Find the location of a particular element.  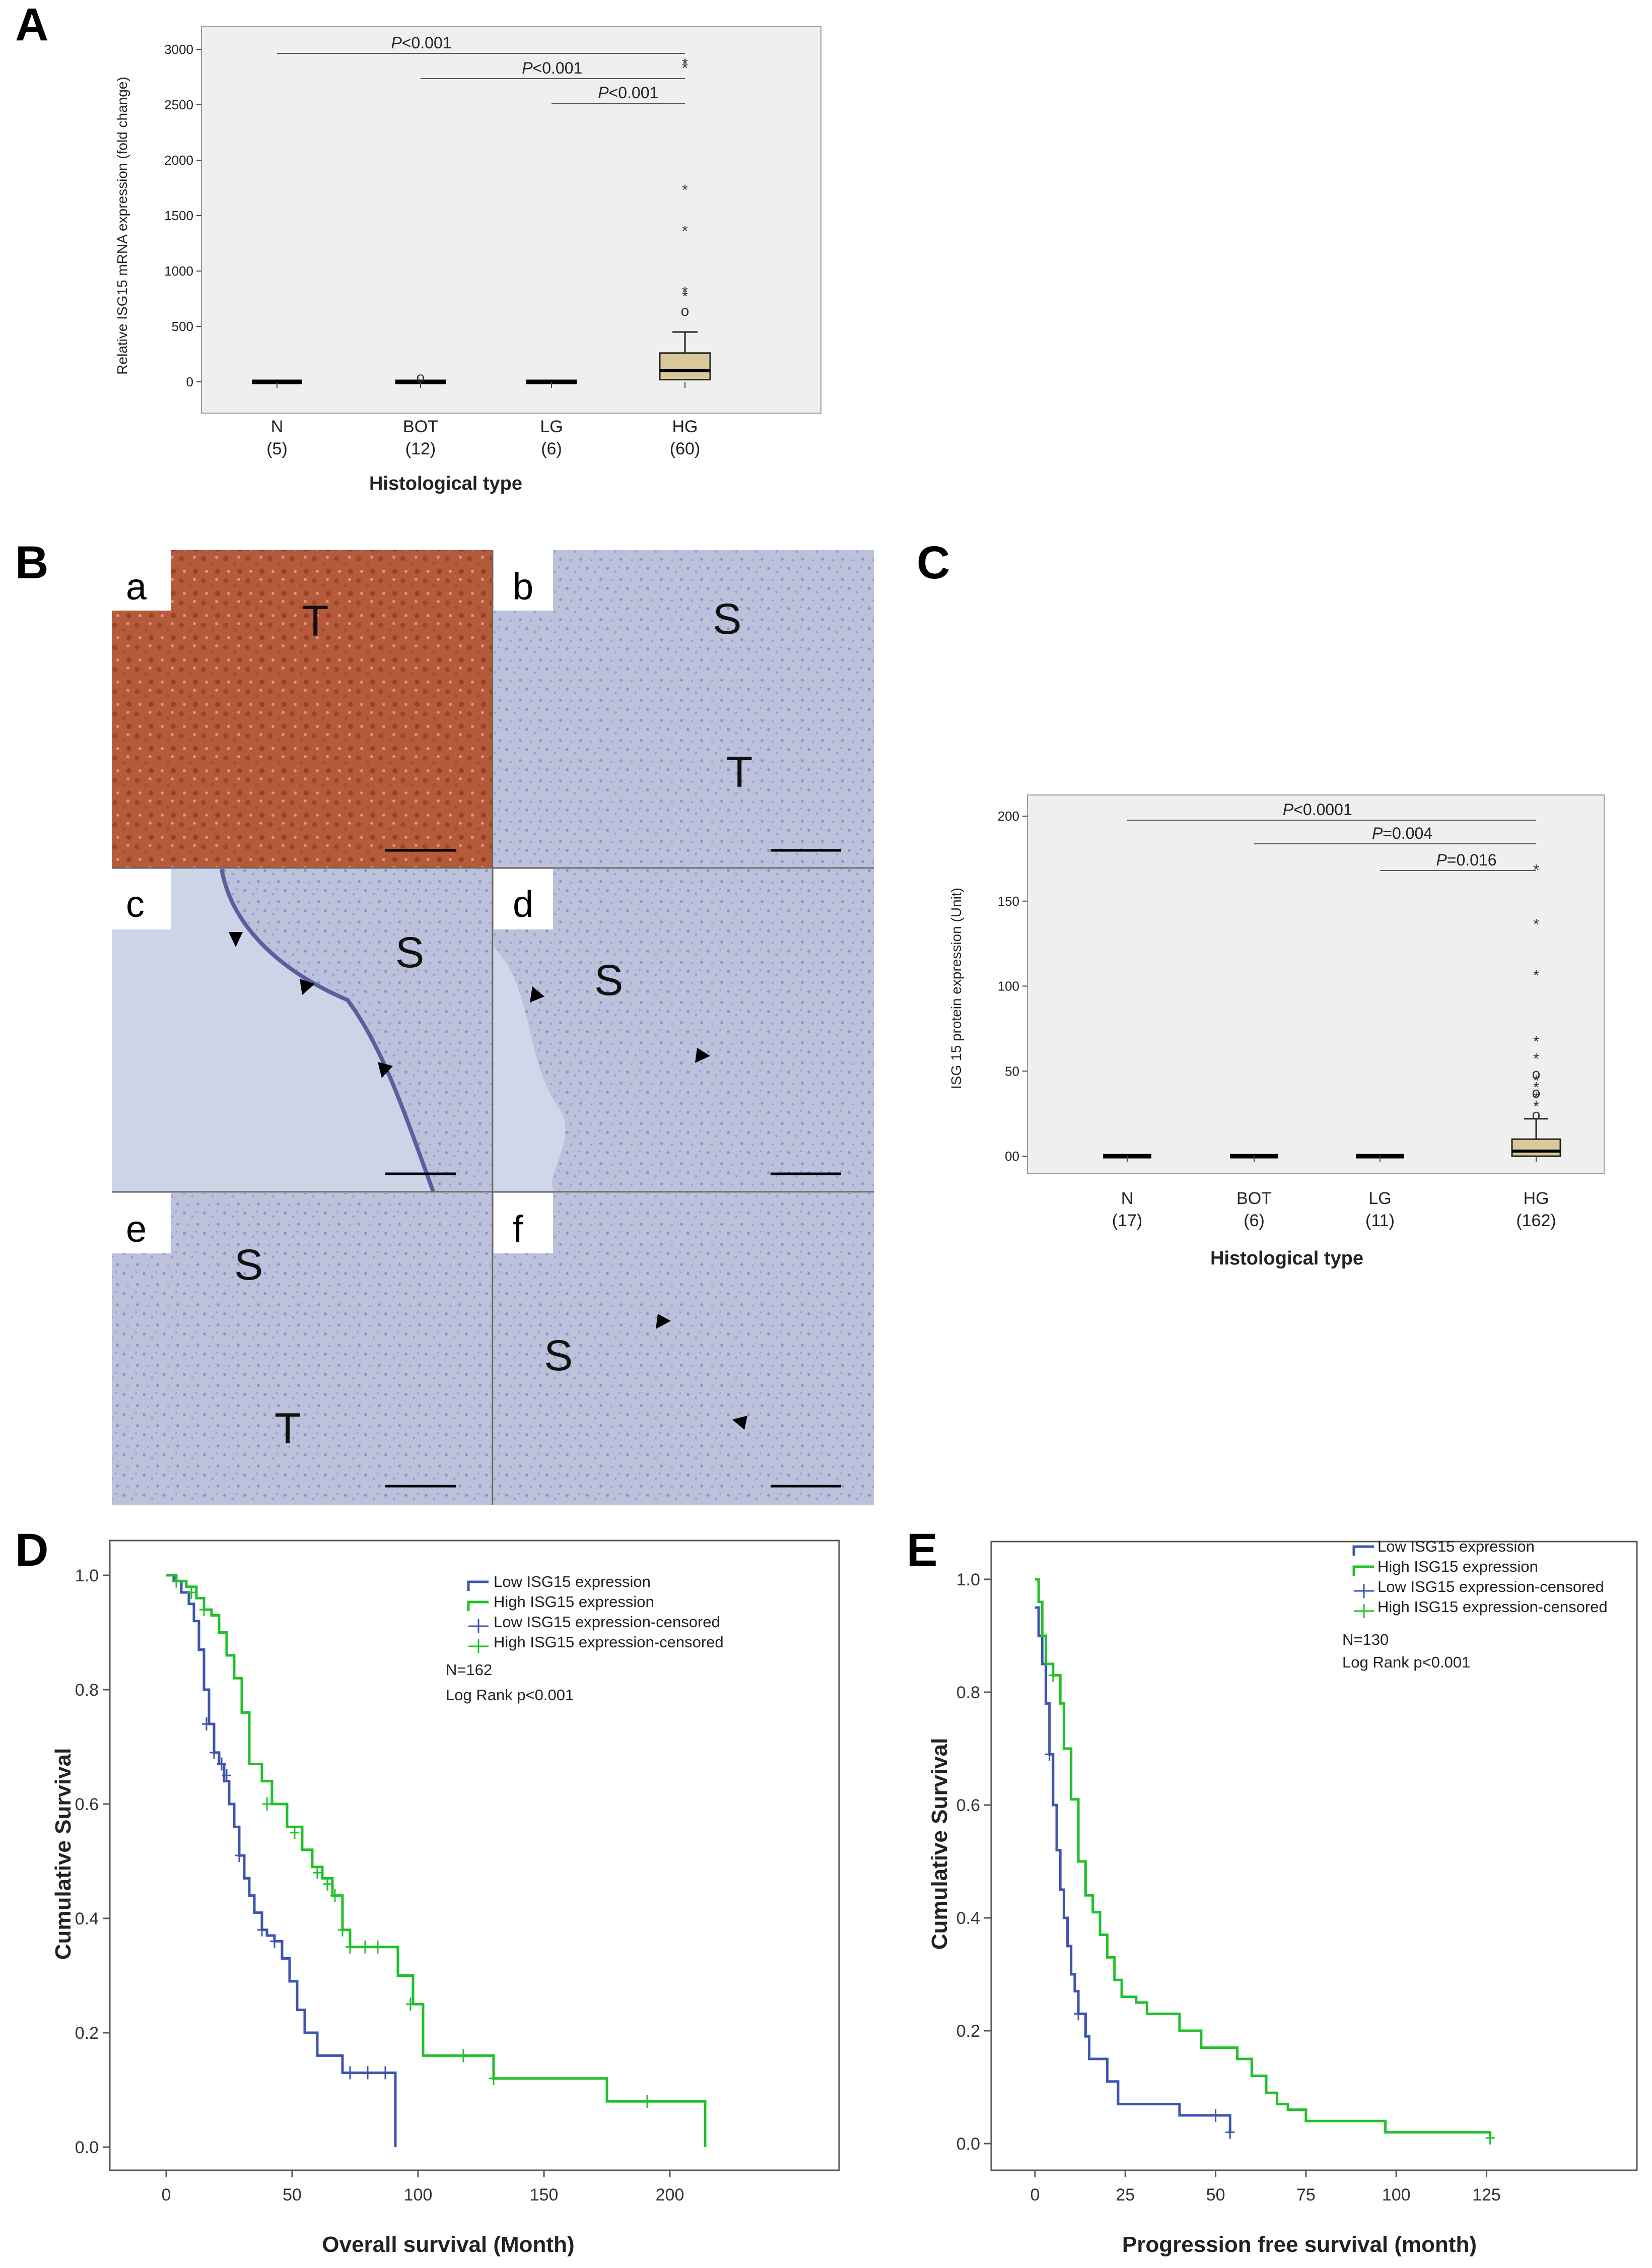

category-count: (6) is located at coordinates (1254, 1220).